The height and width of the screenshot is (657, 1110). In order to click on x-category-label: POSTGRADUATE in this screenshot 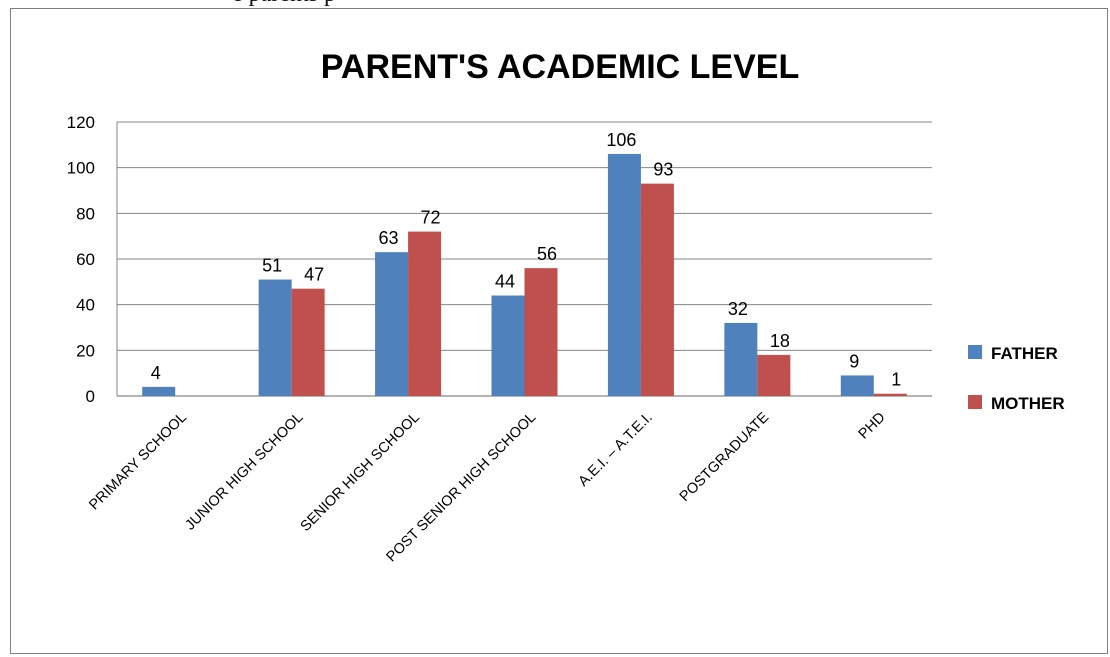, I will do `click(725, 457)`.